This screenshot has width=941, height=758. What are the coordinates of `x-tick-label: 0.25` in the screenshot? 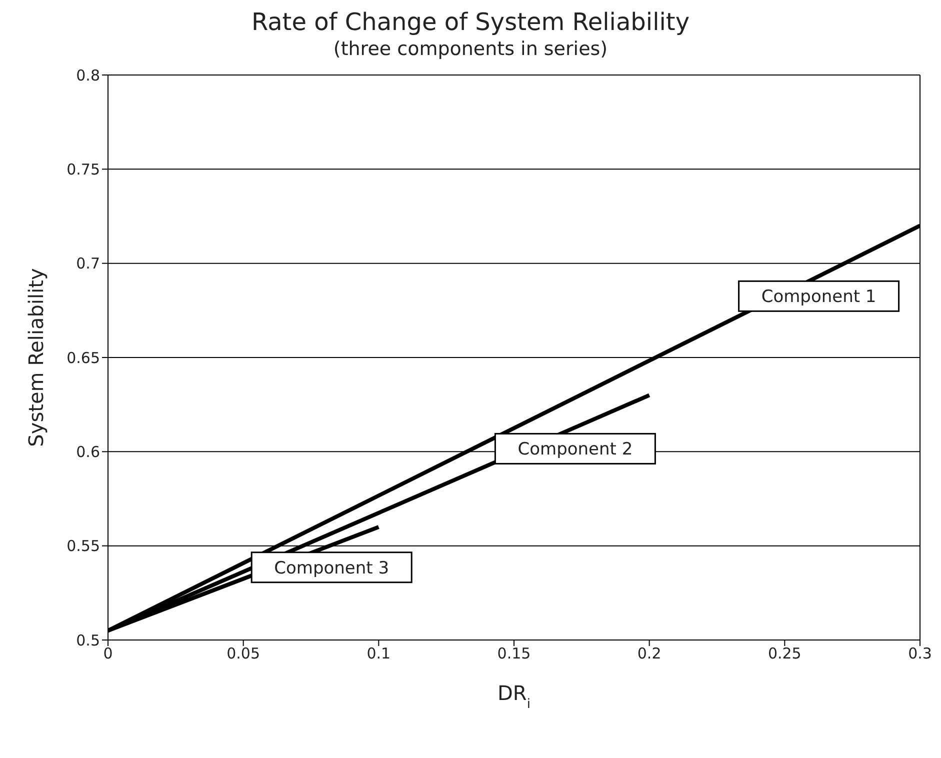 It's located at (785, 653).